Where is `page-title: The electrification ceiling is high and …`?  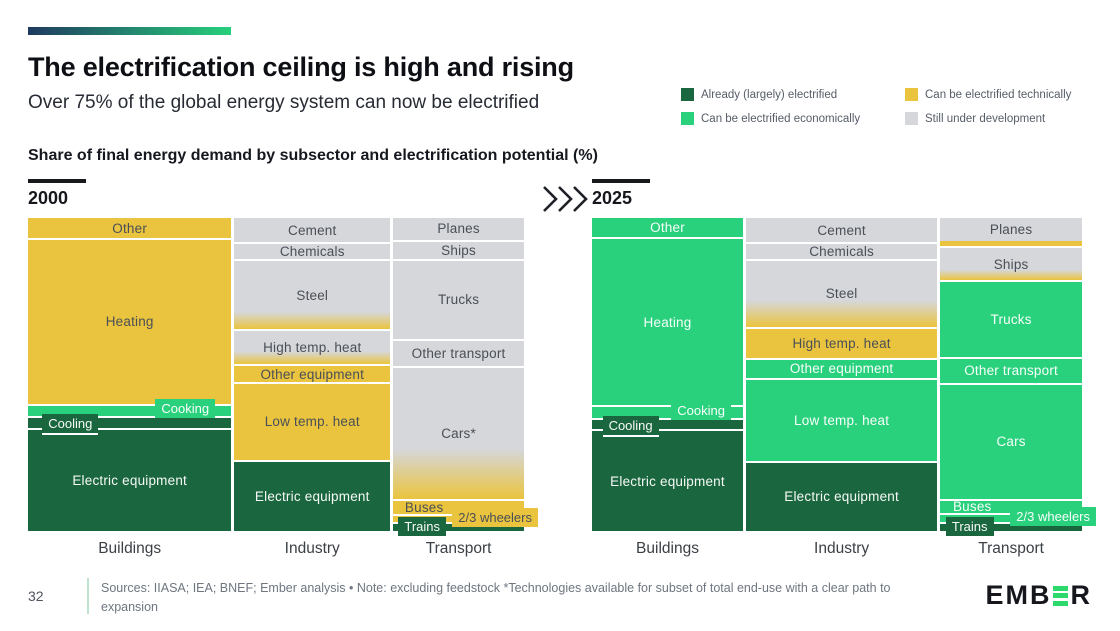
page-title: The electrification ceiling is high and … is located at coordinates (301, 67).